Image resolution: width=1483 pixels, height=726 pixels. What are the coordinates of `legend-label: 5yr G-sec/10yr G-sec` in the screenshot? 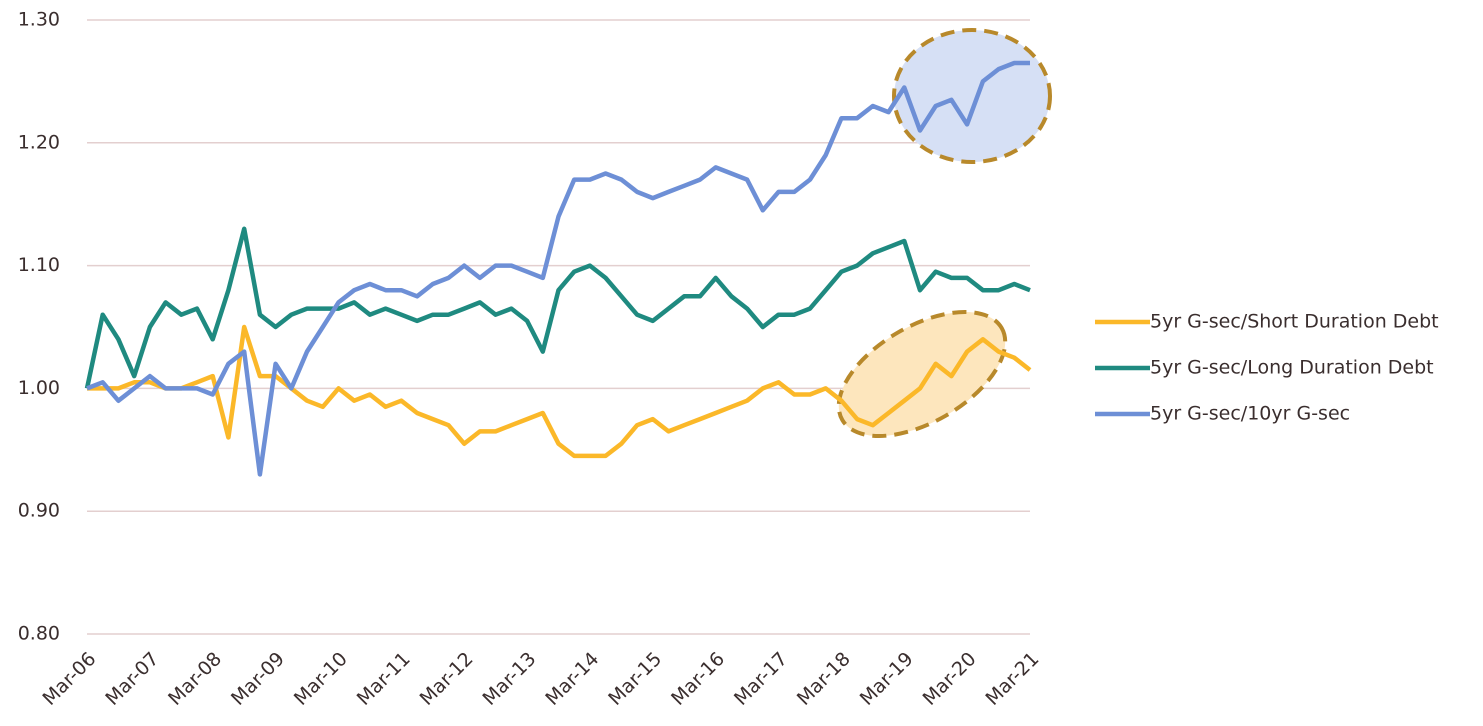 It's located at (1250, 414).